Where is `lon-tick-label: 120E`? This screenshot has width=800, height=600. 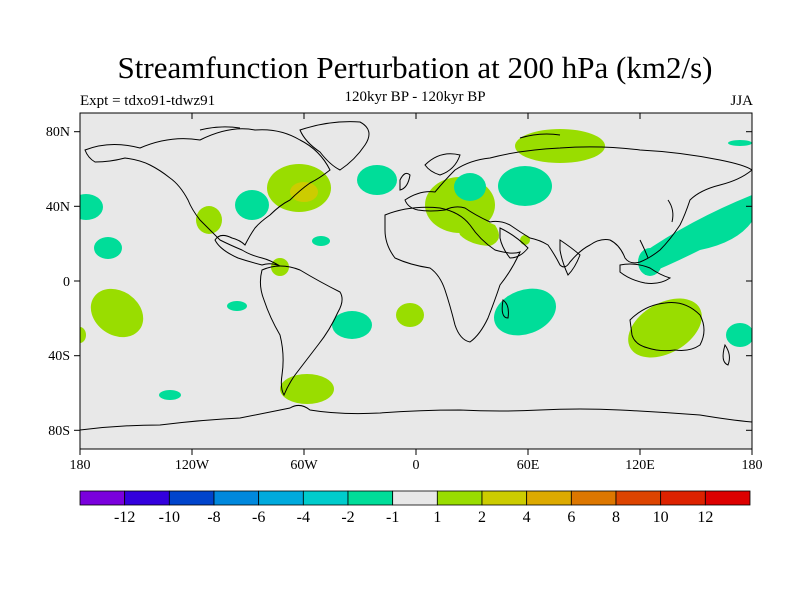
lon-tick-label: 120E is located at coordinates (640, 465).